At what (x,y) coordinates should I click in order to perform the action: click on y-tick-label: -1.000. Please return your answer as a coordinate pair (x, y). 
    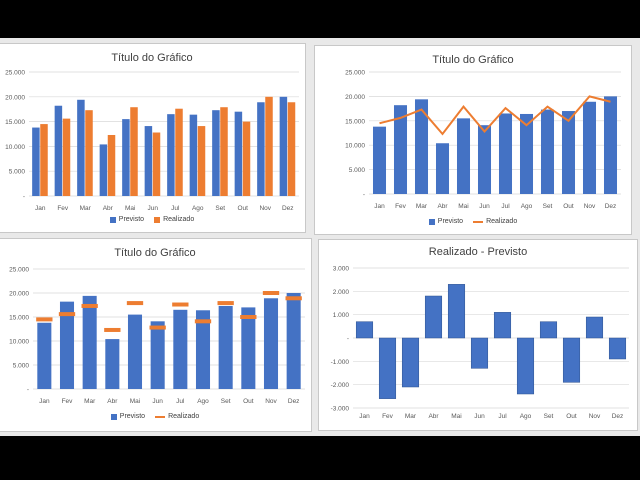
    Looking at the image, I should click on (340, 362).